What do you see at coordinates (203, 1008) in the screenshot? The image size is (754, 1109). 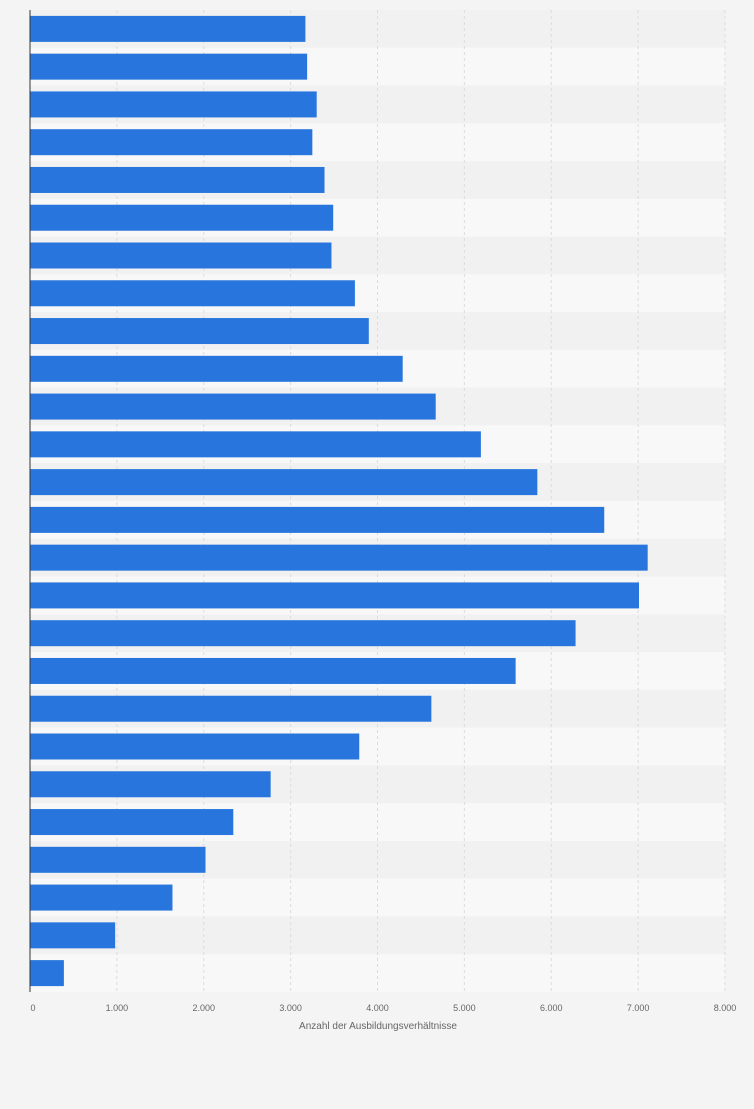 I see `x-tick-label: 2.000` at bounding box center [203, 1008].